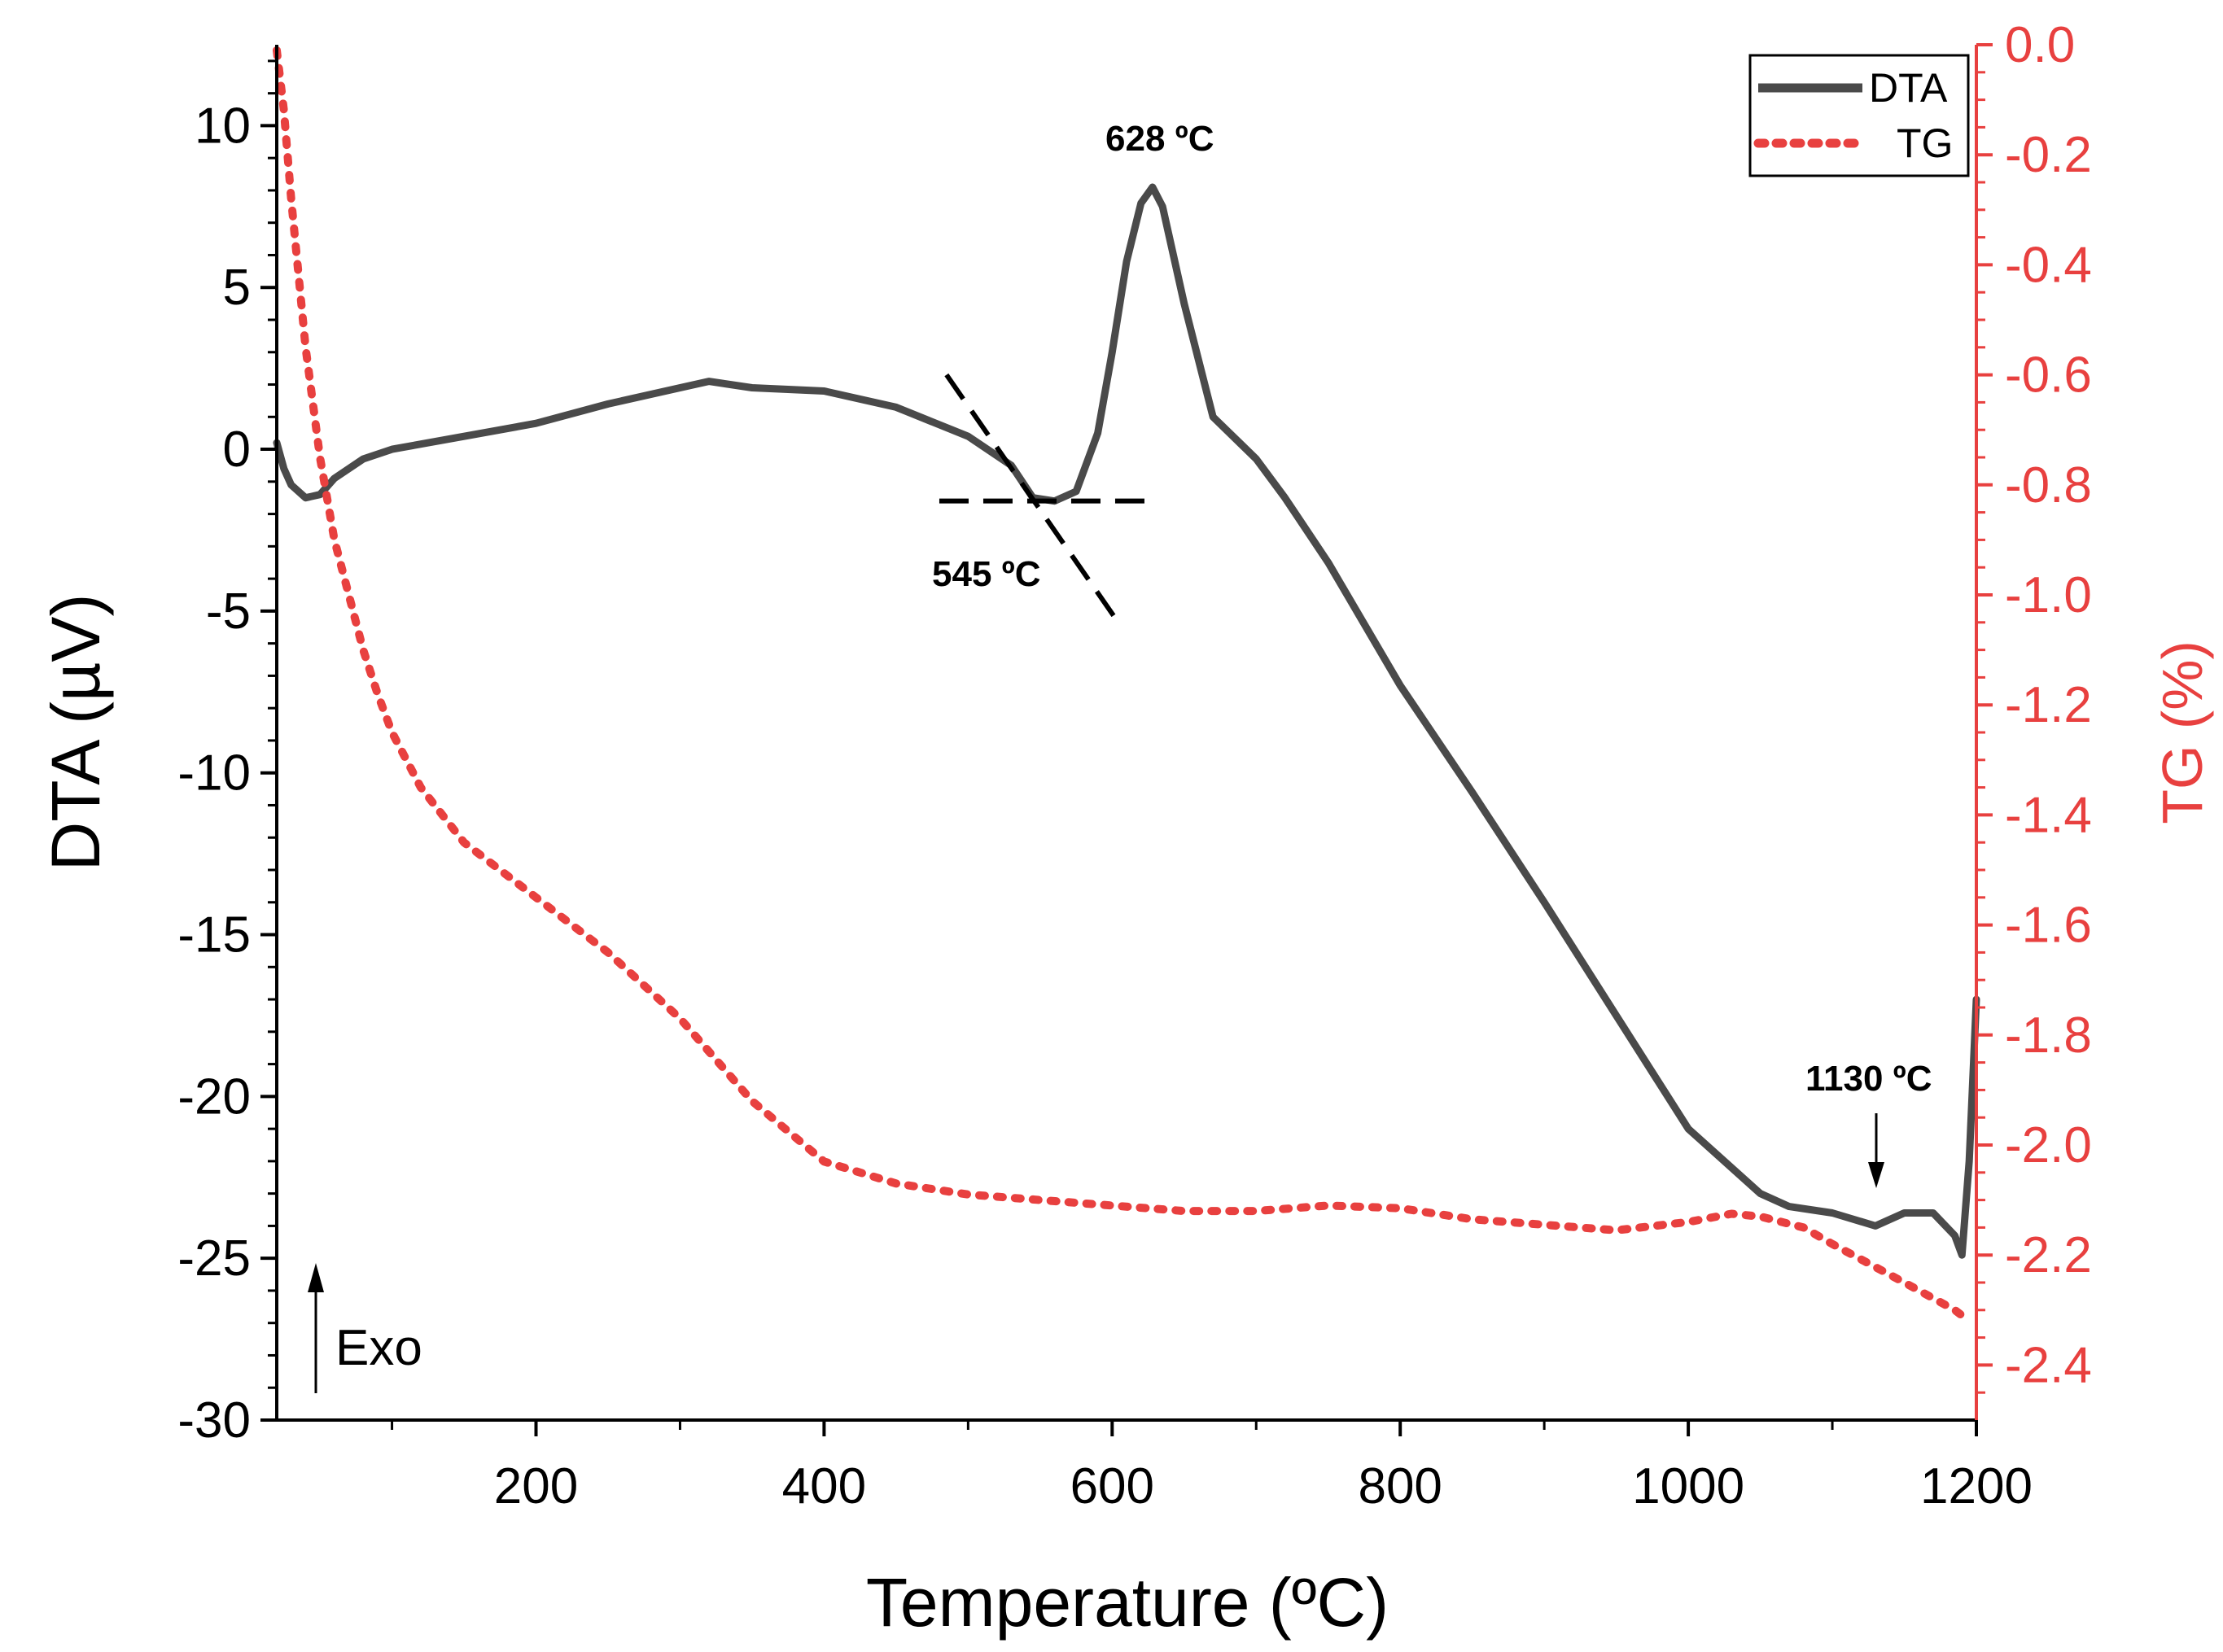  I want to click on x-tick-label: 200, so click(536, 1486).